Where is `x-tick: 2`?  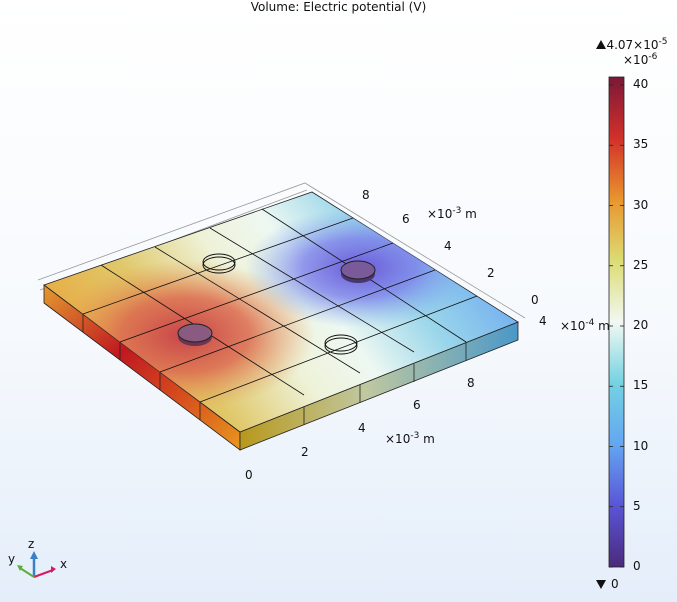 x-tick: 2 is located at coordinates (305, 452).